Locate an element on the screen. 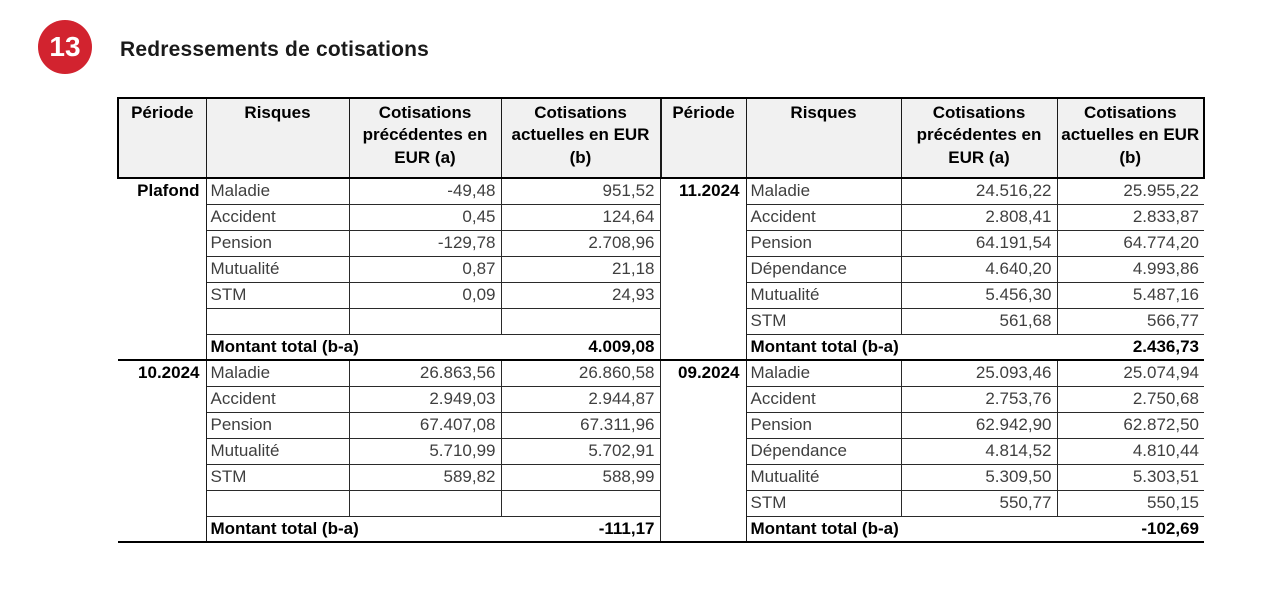 Image resolution: width=1280 pixels, height=597 pixels. amount-current-cell: 566,77 is located at coordinates (1130, 321).